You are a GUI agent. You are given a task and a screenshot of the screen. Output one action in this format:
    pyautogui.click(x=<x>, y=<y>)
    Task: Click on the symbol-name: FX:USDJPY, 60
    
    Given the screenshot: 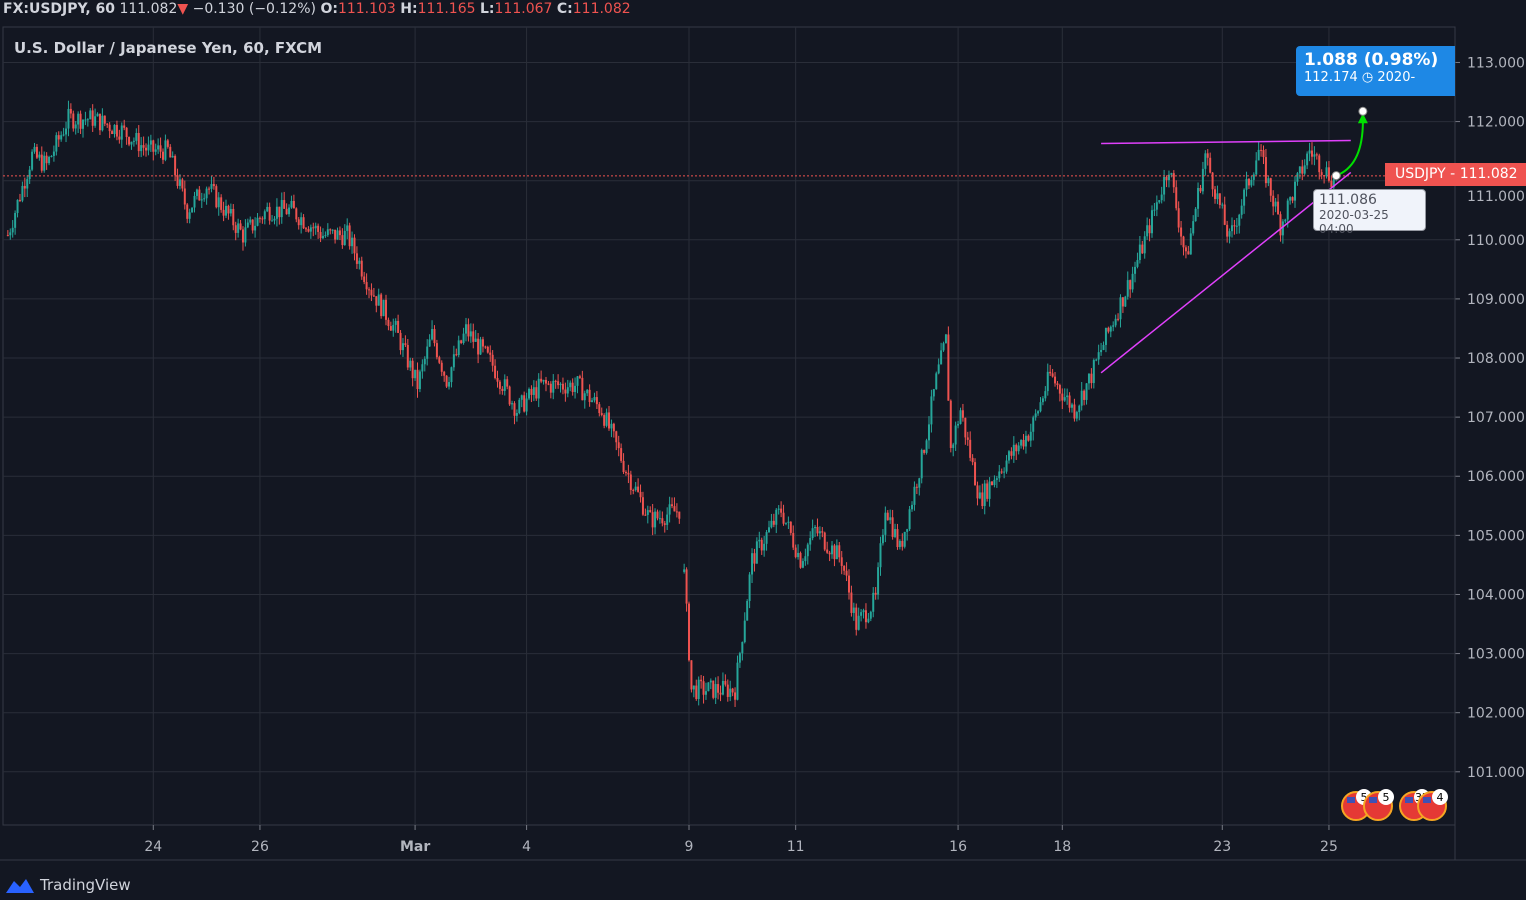 What is the action you would take?
    pyautogui.click(x=59, y=9)
    